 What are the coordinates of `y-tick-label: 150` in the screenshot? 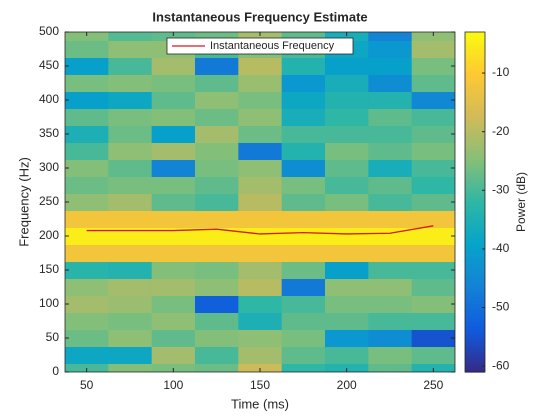 It's located at (49, 269).